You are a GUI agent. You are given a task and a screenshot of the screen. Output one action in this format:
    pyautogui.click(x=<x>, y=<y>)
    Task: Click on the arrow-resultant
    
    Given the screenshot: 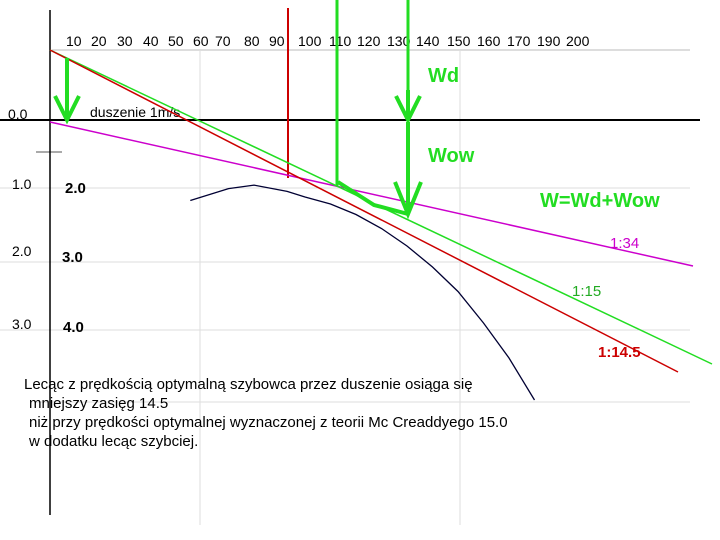 What is the action you would take?
    pyautogui.click(x=372, y=198)
    